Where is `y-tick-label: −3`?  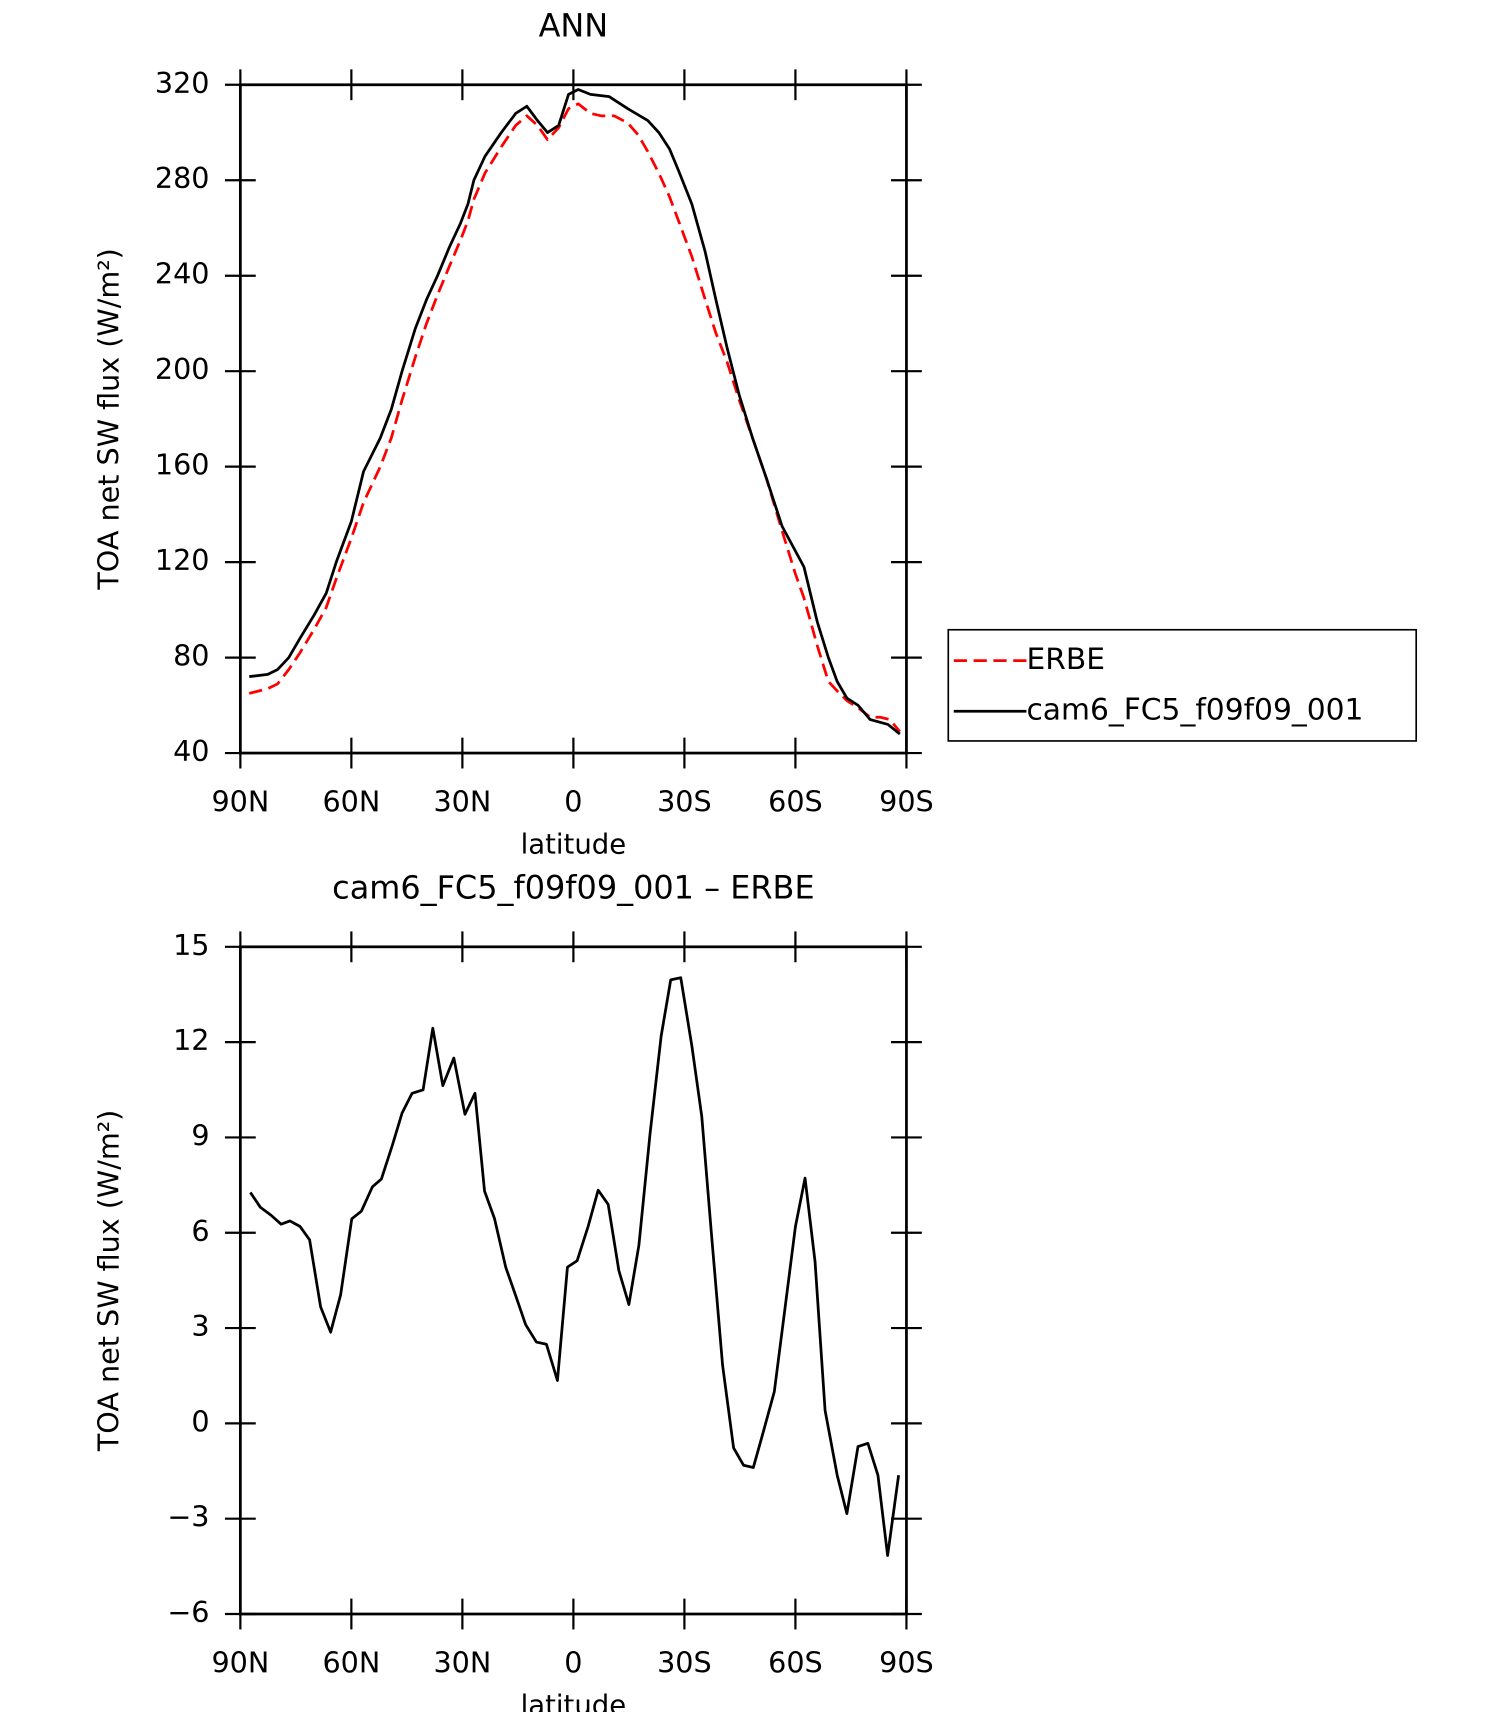 y-tick-label: −3 is located at coordinates (188, 1517).